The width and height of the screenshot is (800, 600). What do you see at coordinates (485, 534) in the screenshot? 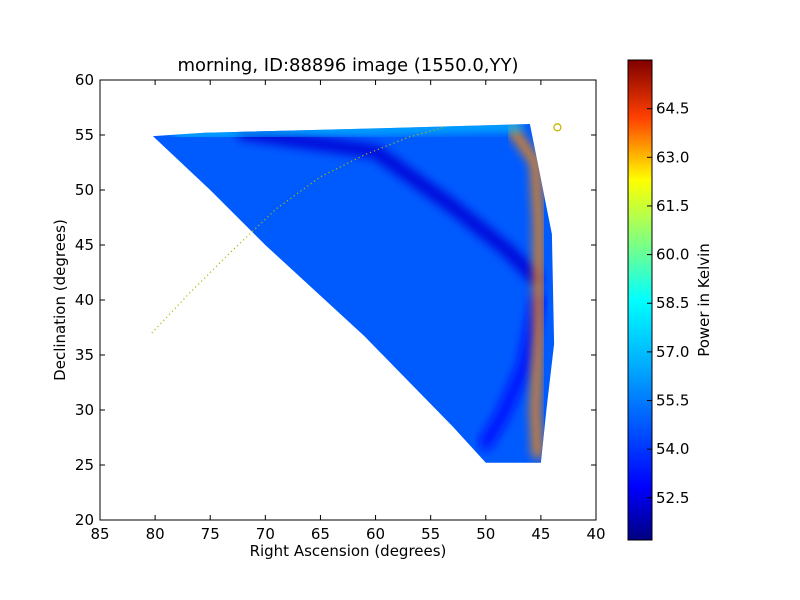
I see `x-tick-label: 50` at bounding box center [485, 534].